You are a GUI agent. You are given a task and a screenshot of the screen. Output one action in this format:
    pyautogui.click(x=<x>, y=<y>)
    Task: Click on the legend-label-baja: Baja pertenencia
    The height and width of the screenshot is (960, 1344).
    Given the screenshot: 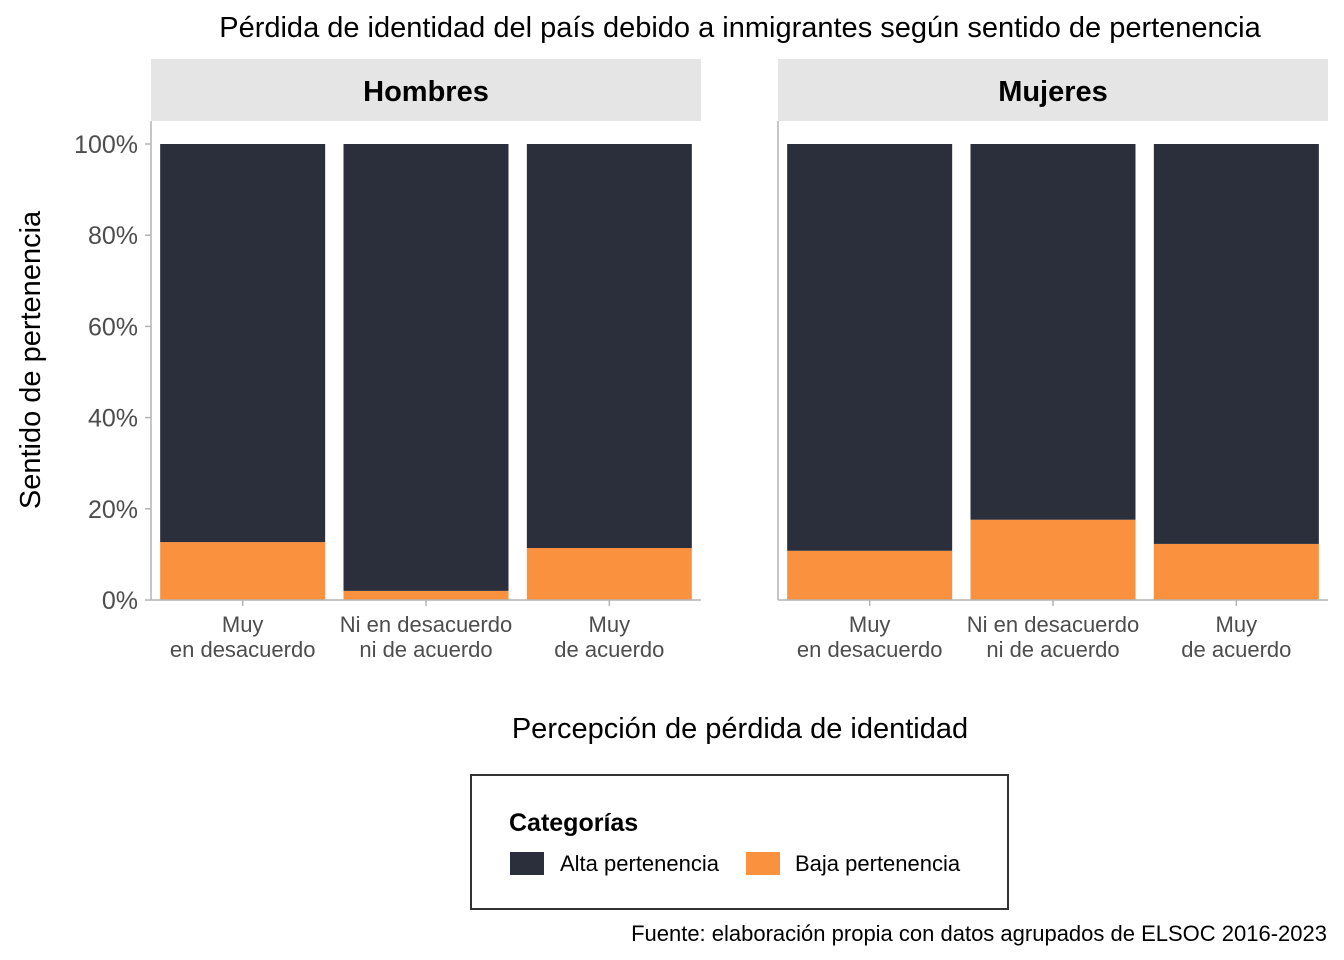 What is the action you would take?
    pyautogui.click(x=878, y=863)
    